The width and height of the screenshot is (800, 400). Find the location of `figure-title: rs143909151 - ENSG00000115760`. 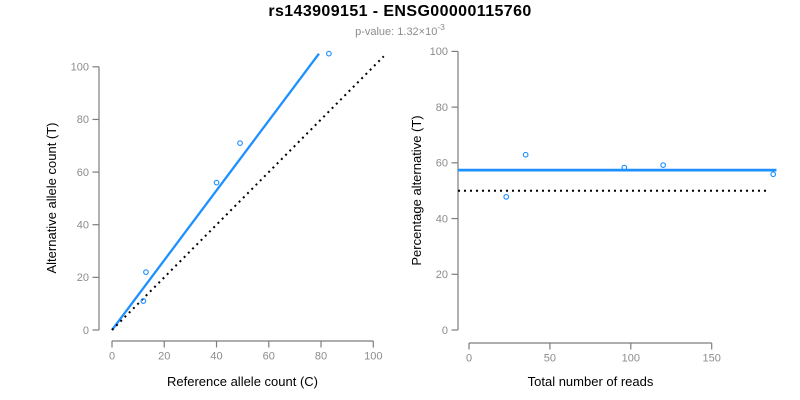

figure-title: rs143909151 - ENSG00000115760 is located at coordinates (399, 11).